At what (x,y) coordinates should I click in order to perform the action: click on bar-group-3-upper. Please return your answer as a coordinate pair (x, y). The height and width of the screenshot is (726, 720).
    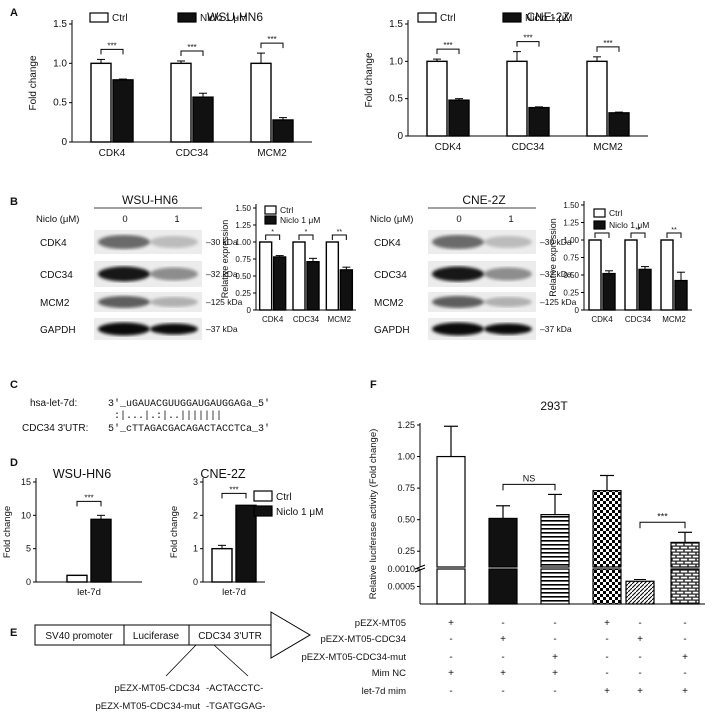
    Looking at the image, I should click on (555, 541).